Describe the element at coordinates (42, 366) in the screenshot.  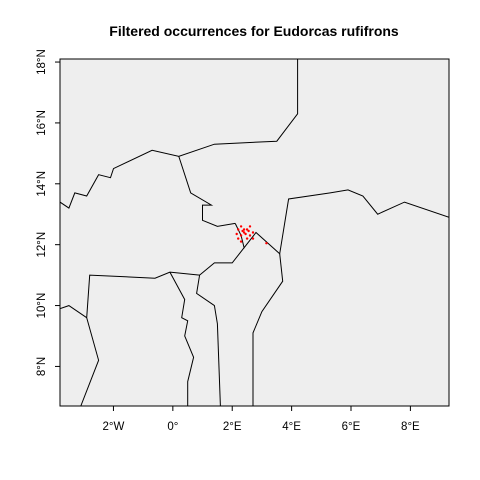
I see `y-tick-label-0: 8°N` at that location.